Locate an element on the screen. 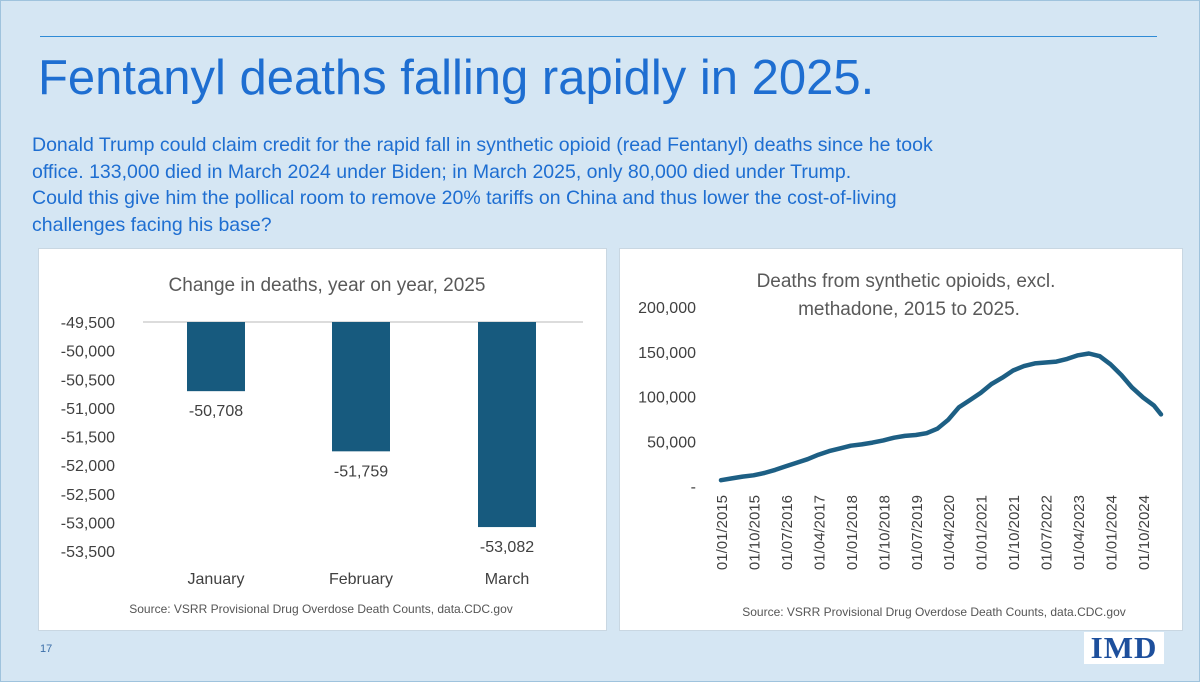 The image size is (1200, 682). x-tick-label: 01/01/2015 is located at coordinates (722, 532).